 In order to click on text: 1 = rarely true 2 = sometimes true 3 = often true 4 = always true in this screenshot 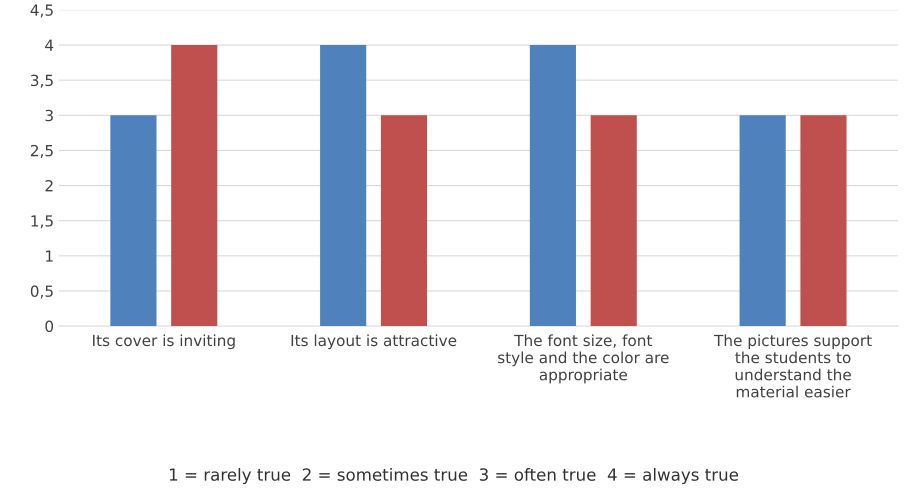, I will do `click(454, 476)`.